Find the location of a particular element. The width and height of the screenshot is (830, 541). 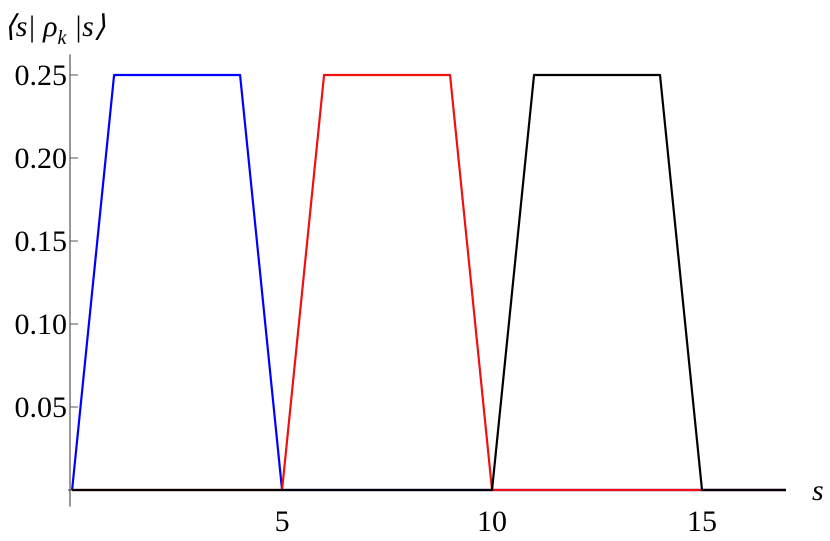

x-axis-label: s is located at coordinates (818, 490).